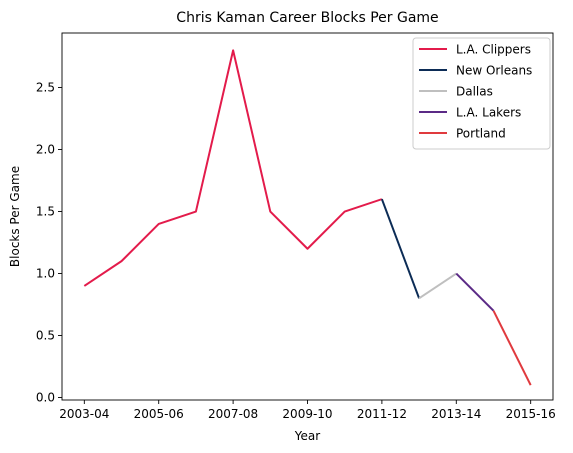 The width and height of the screenshot is (573, 453). I want to click on legend-label: New Orleans, so click(494, 71).